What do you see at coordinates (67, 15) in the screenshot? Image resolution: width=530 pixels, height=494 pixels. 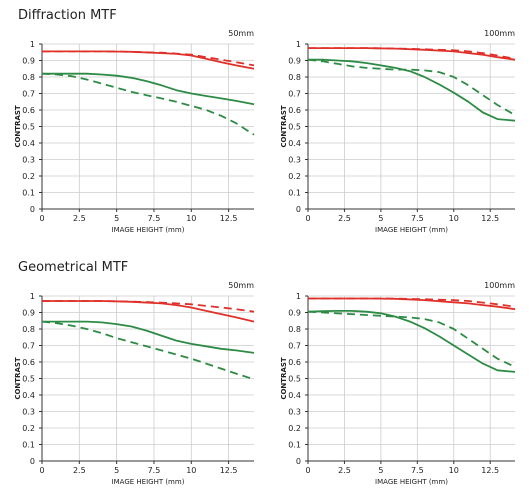 I see `section-title-diffraction: Diffraction MTF` at bounding box center [67, 15].